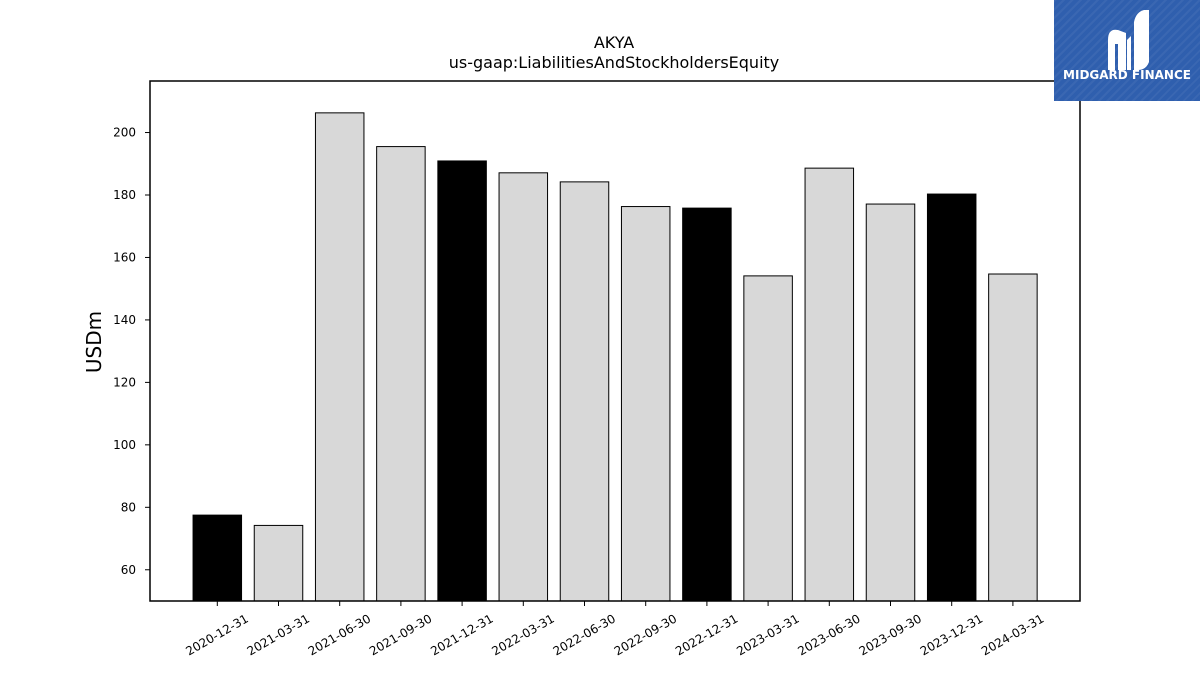 The width and height of the screenshot is (1200, 675). I want to click on y-tick-label: 160, so click(124, 257).